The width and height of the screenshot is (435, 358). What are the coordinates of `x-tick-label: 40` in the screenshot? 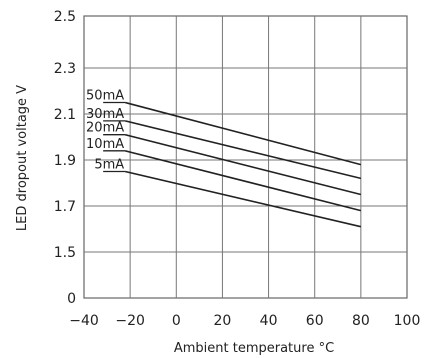 It's located at (269, 321).